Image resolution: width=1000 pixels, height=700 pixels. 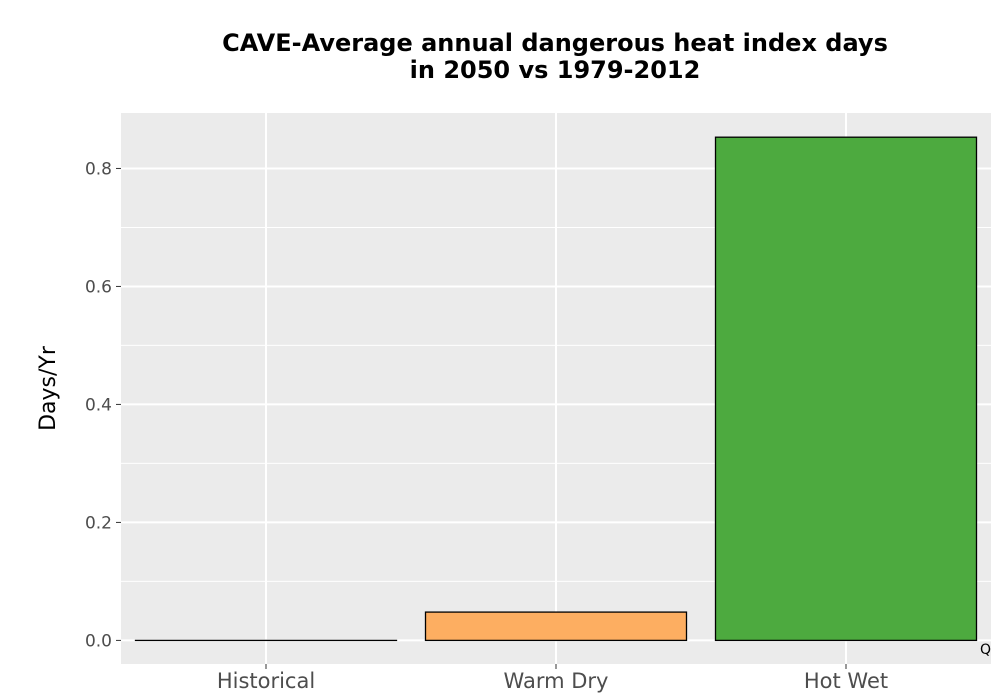 What do you see at coordinates (266, 681) in the screenshot?
I see `x-tick-label: Historical` at bounding box center [266, 681].